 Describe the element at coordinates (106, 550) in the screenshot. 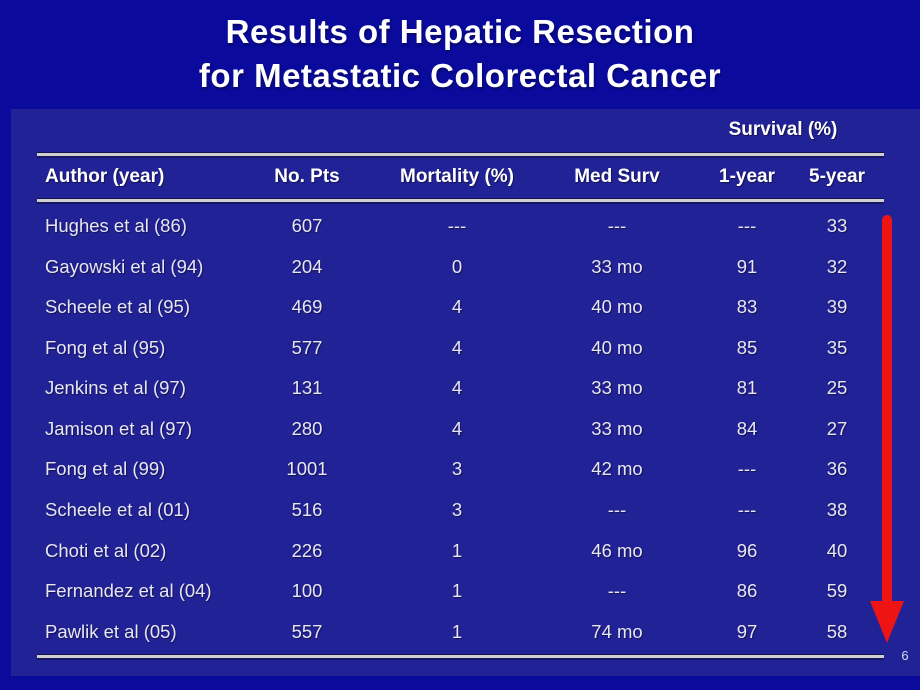

I see `author-cell: Choti et al (02)` at that location.